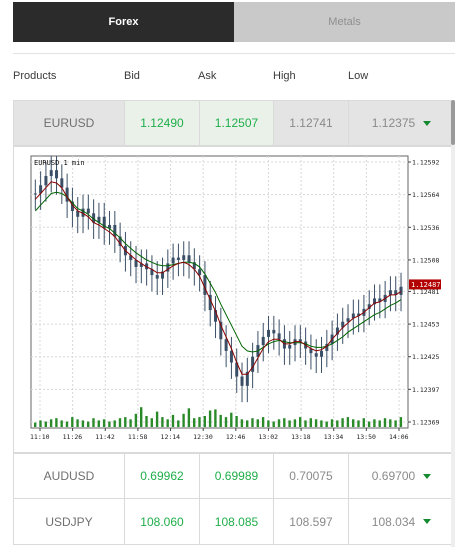 Image resolution: width=463 pixels, height=547 pixels. Describe the element at coordinates (162, 476) in the screenshot. I see `bid-price: 0.69962` at that location.